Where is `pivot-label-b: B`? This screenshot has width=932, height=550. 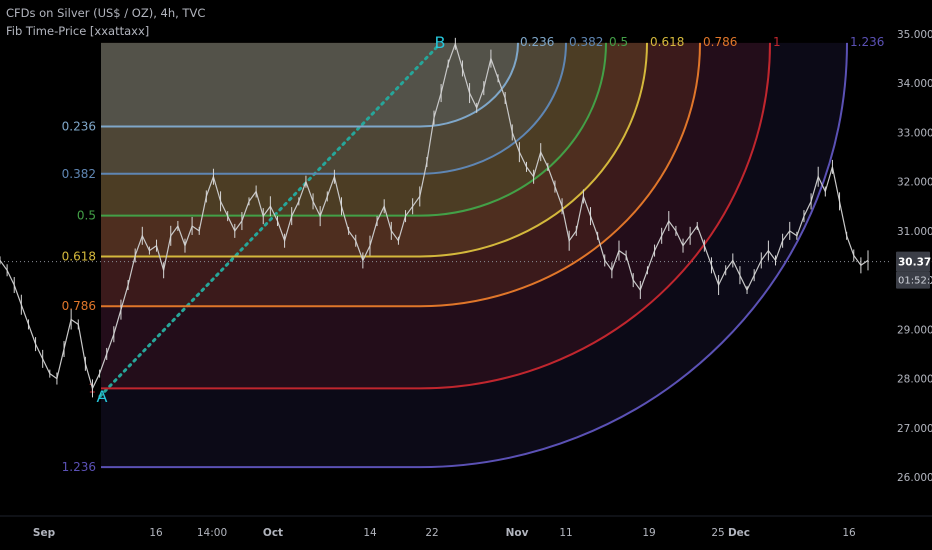
pivot-label-b: B is located at coordinates (440, 42).